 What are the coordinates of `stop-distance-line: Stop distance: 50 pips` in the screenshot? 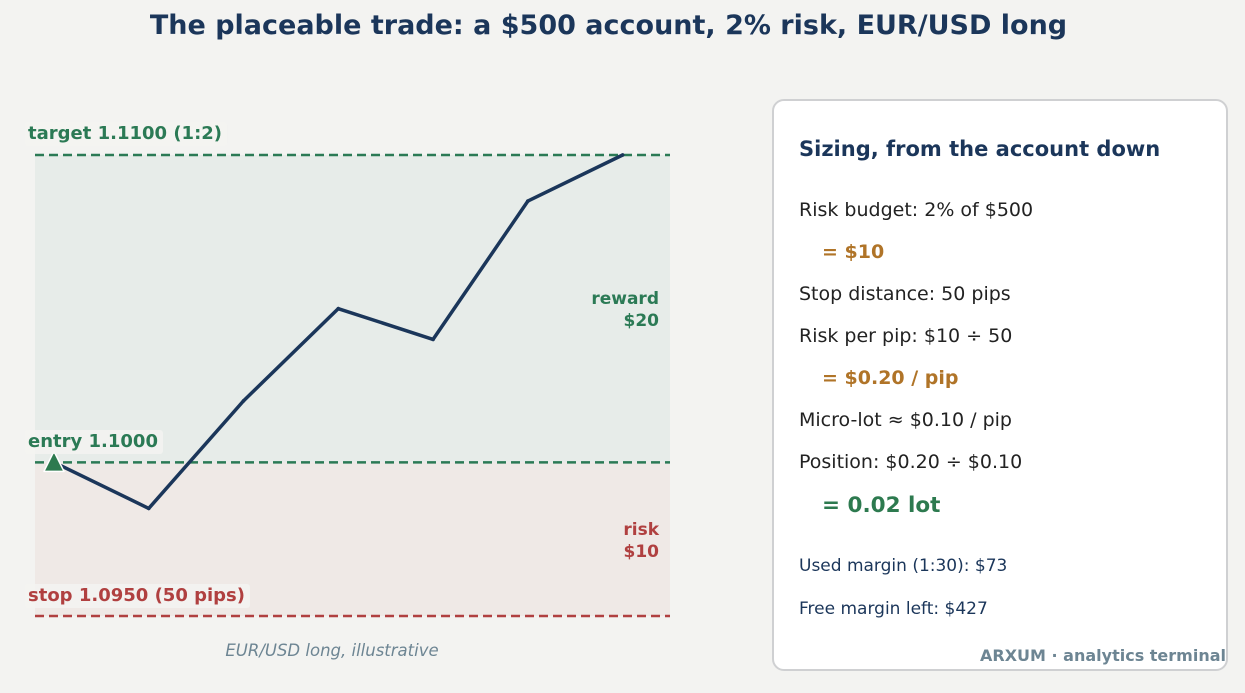 It's located at (905, 294).